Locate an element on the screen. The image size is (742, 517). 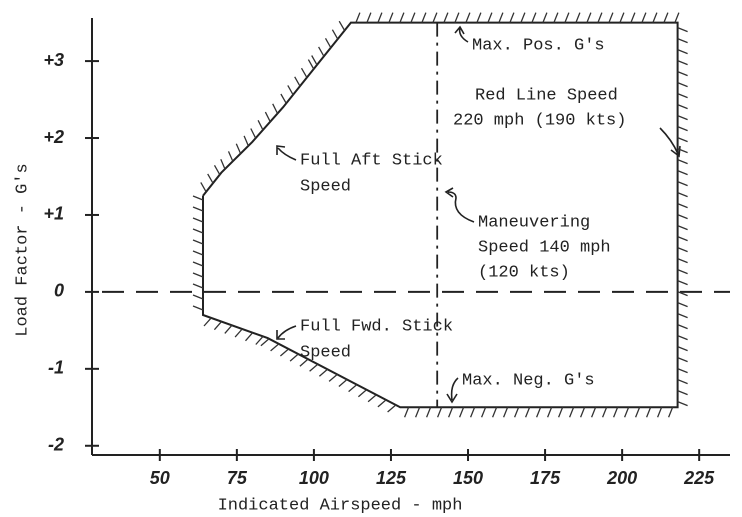
y-axis-title: Load Factor - G's is located at coordinates (22, 249).